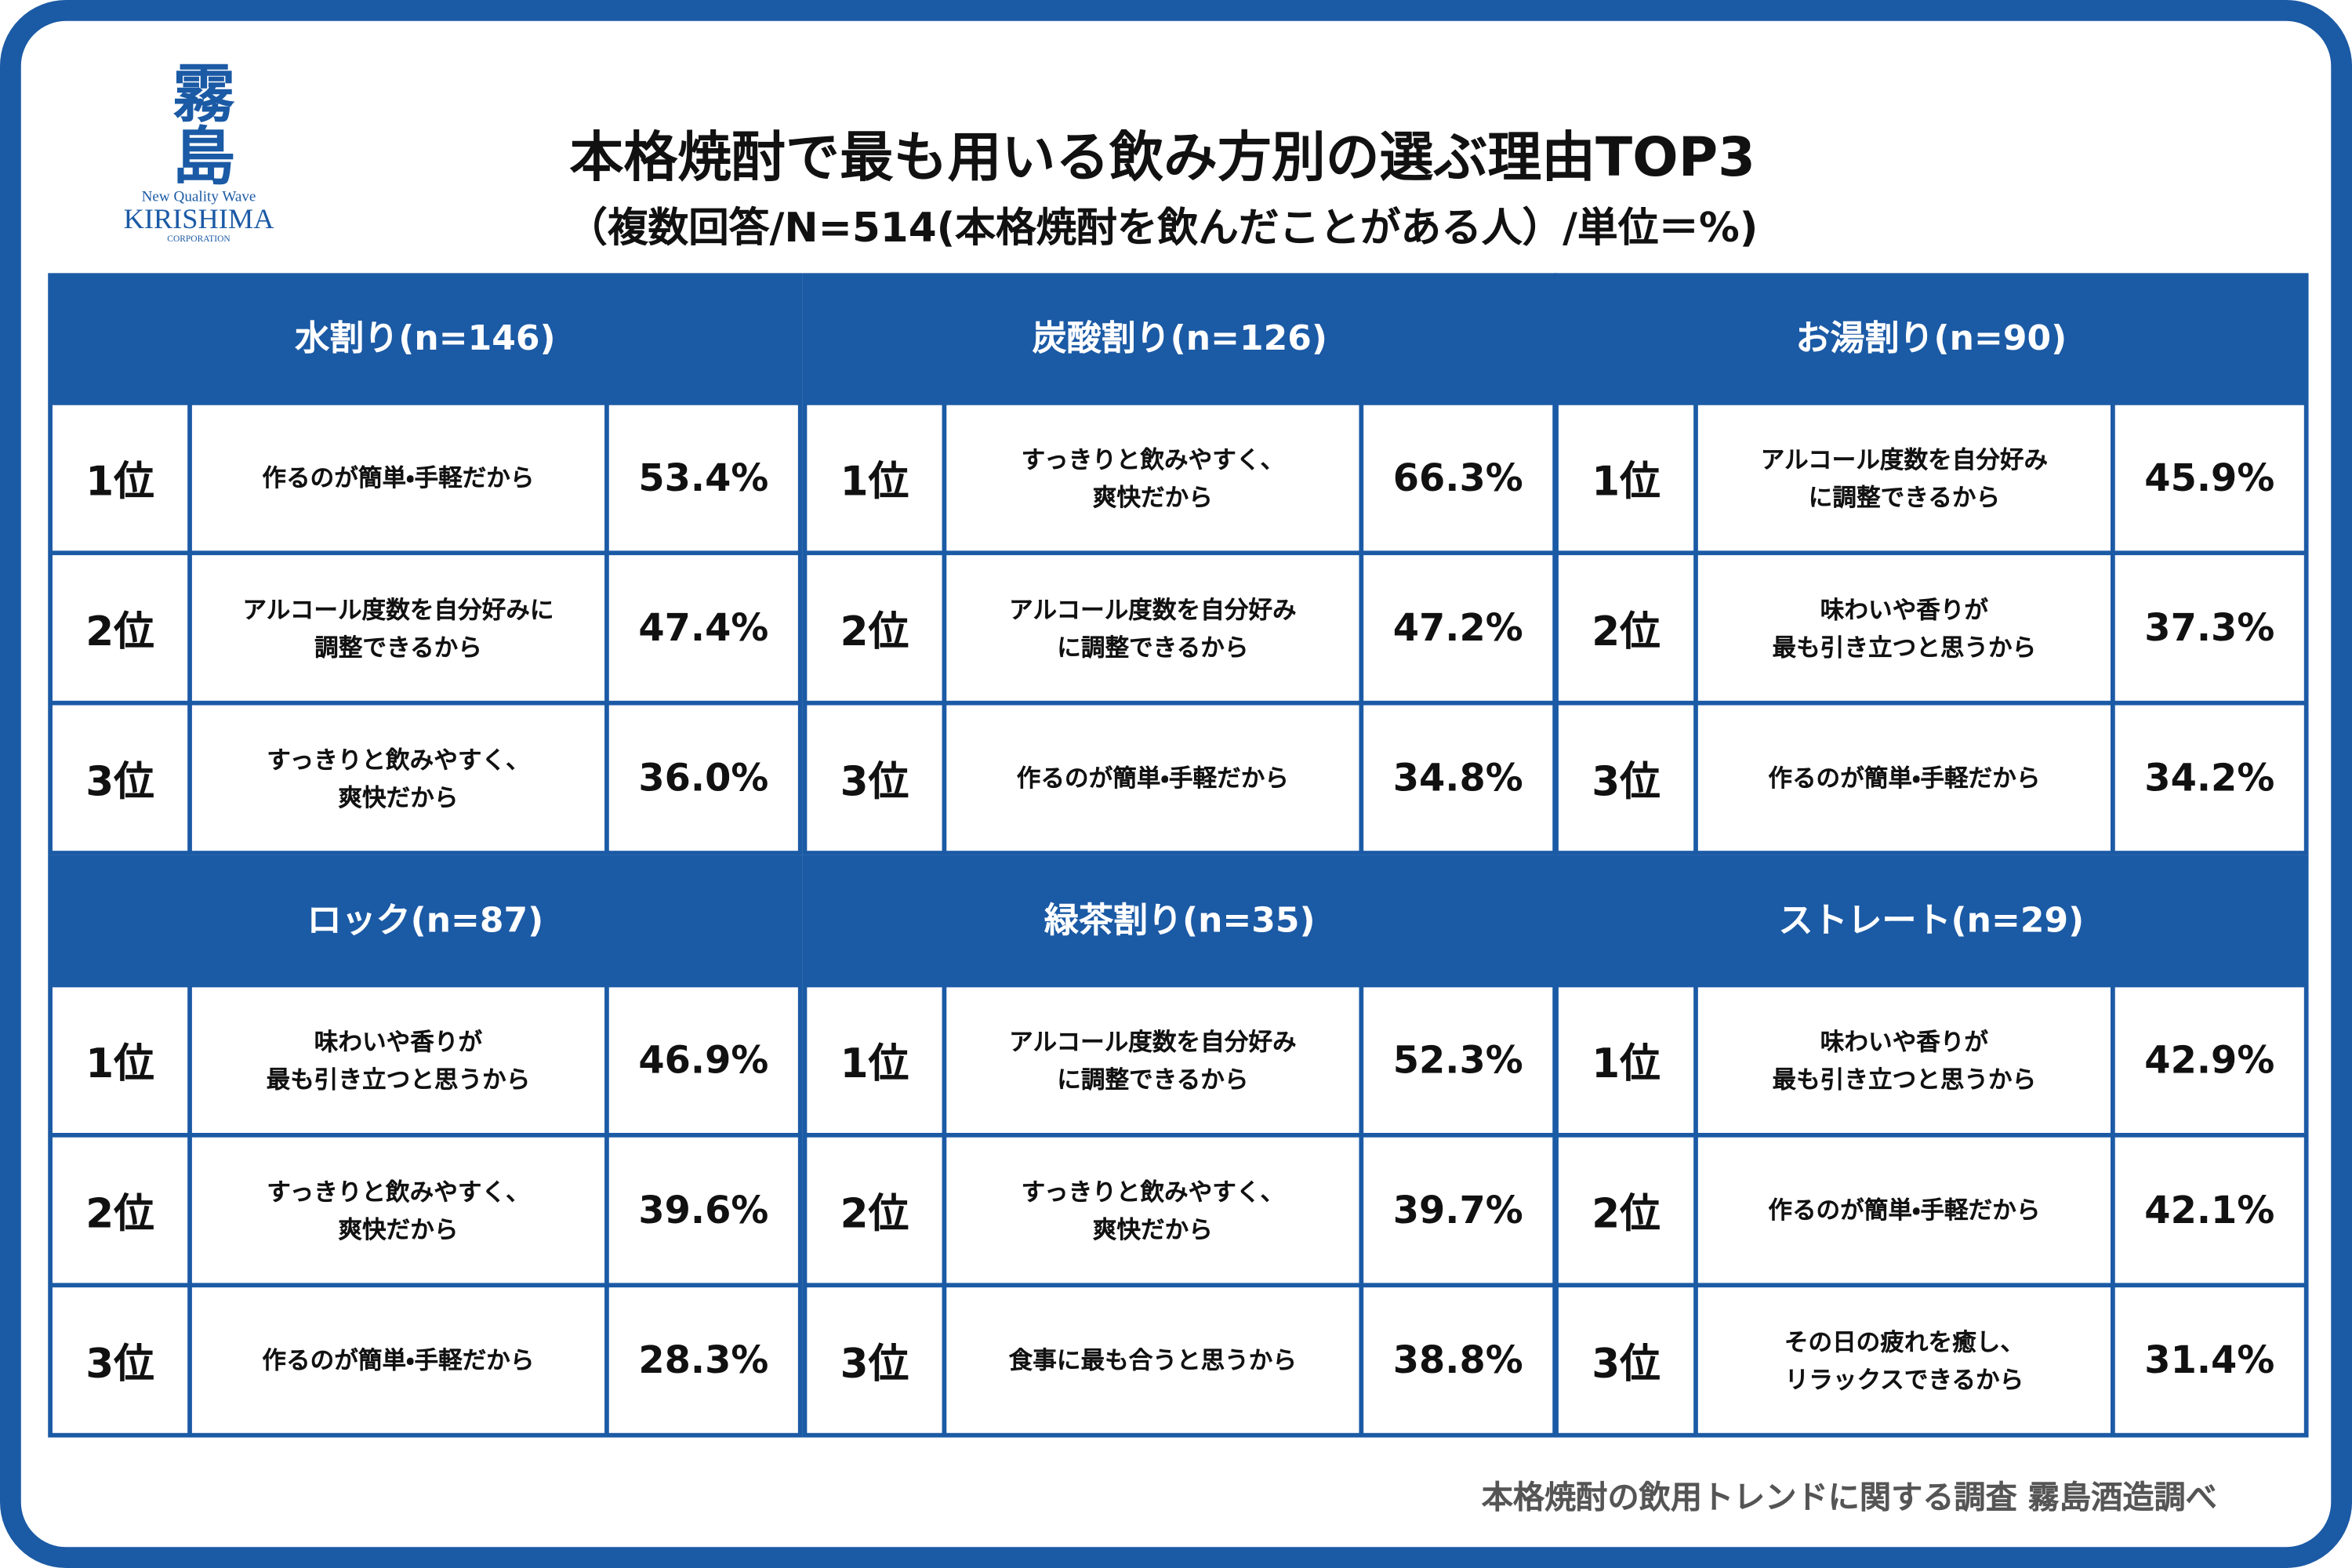 The height and width of the screenshot is (1568, 2352). What do you see at coordinates (1163, 229) in the screenshot?
I see `subtitle: （複数回答/N=514(本格焼酎を飲んだことがある人）/単位＝%)` at bounding box center [1163, 229].